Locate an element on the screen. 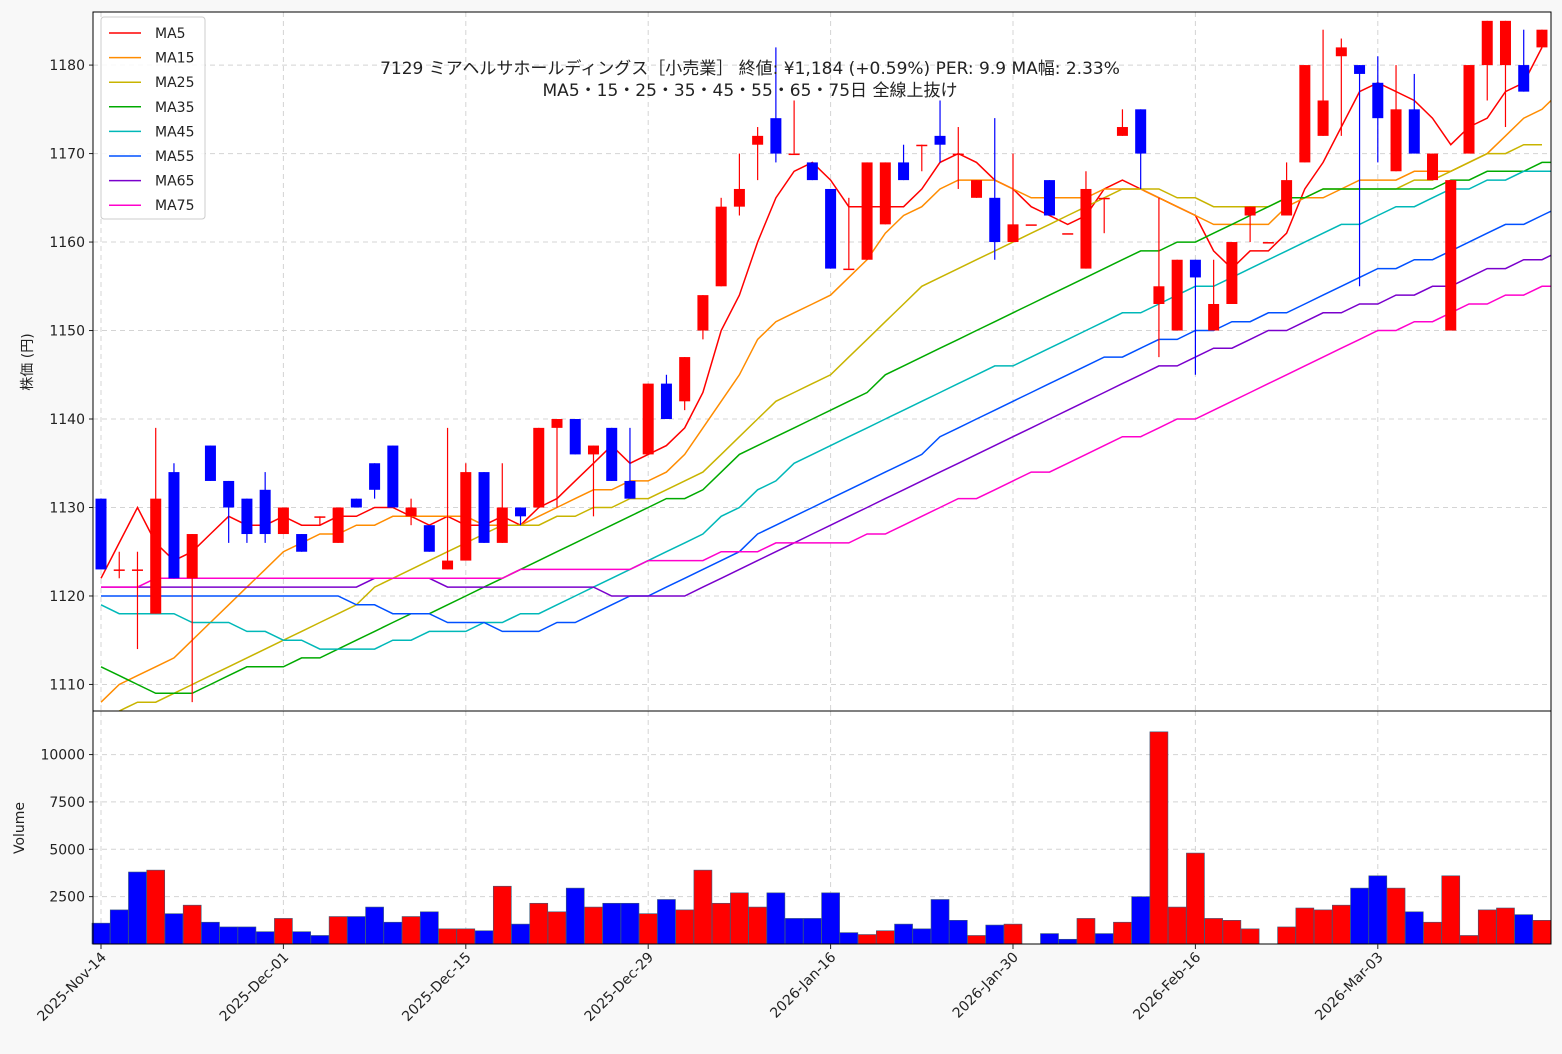 This screenshot has height=1054, width=1562. price-tick-label: 1160 is located at coordinates (67, 243).